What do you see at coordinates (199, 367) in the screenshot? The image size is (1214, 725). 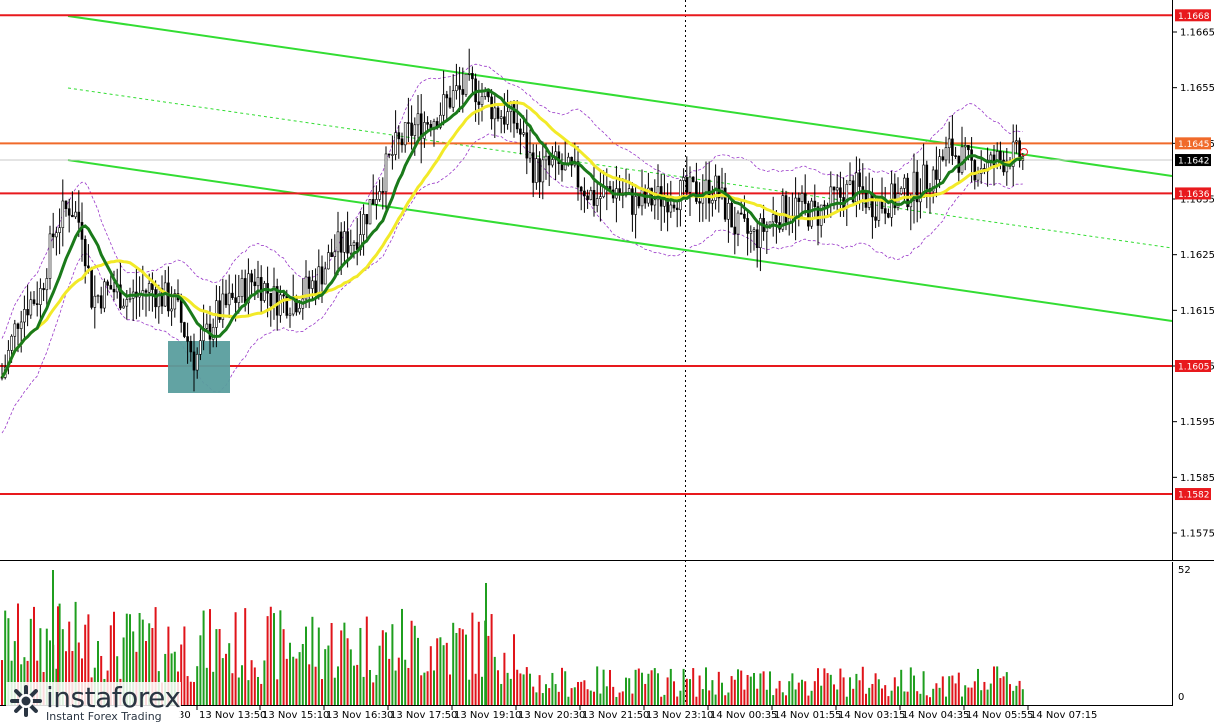 I see `entry-highlight-box` at bounding box center [199, 367].